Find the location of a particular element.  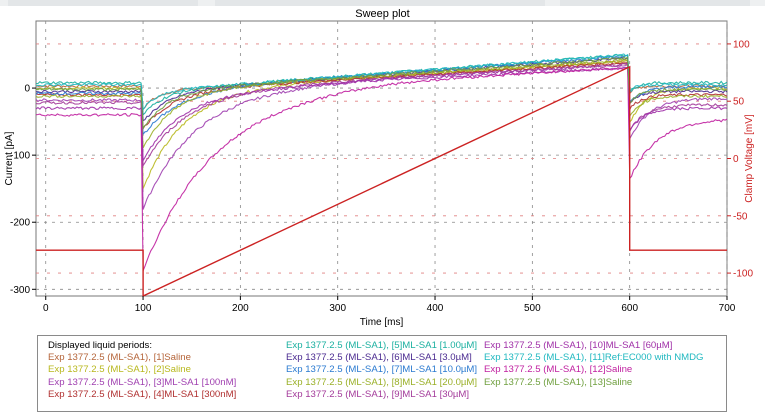

y-axis-label: Current [pA] is located at coordinates (9, 158).